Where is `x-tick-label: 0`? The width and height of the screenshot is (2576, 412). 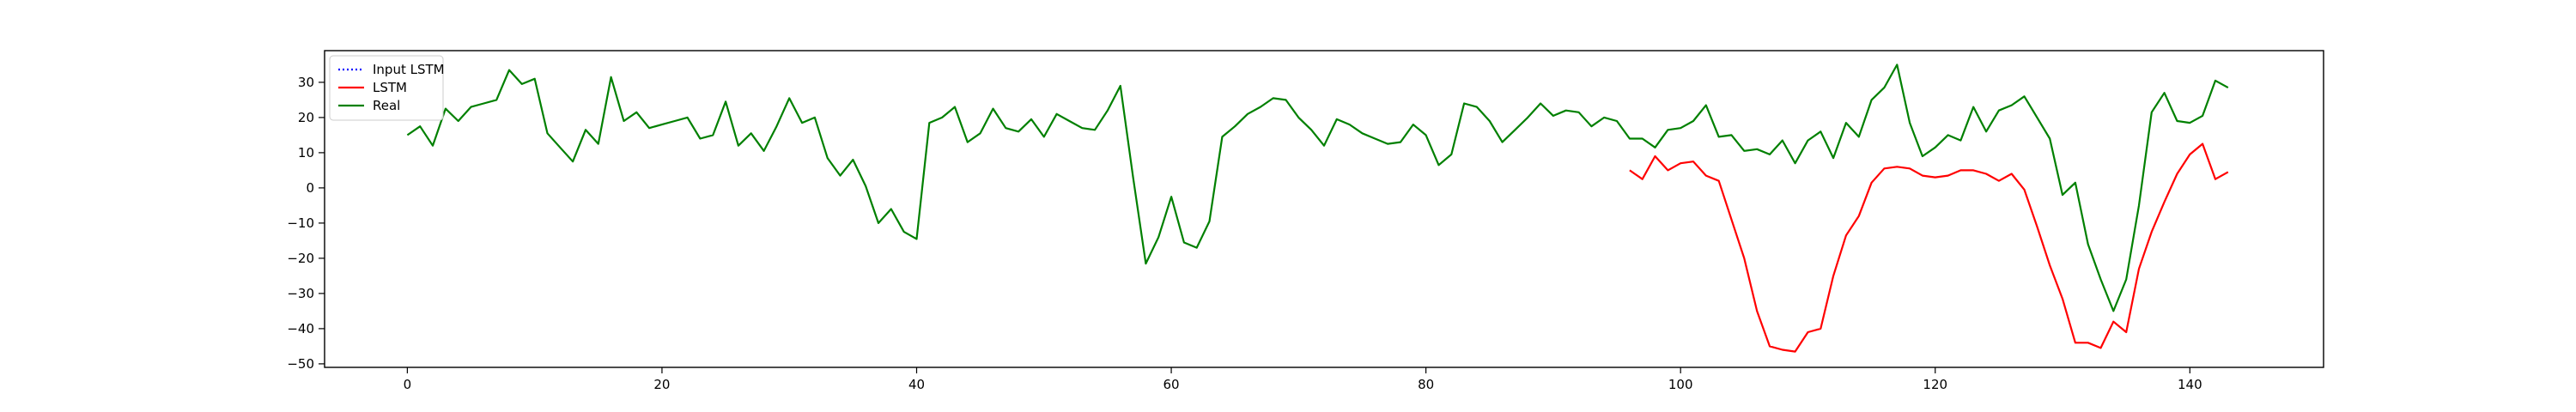
x-tick-label: 0 is located at coordinates (408, 384).